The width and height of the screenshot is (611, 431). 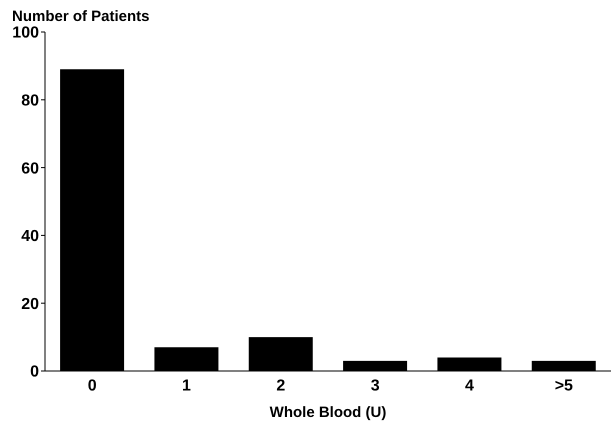 I want to click on x-tick-label: 2, so click(x=281, y=385).